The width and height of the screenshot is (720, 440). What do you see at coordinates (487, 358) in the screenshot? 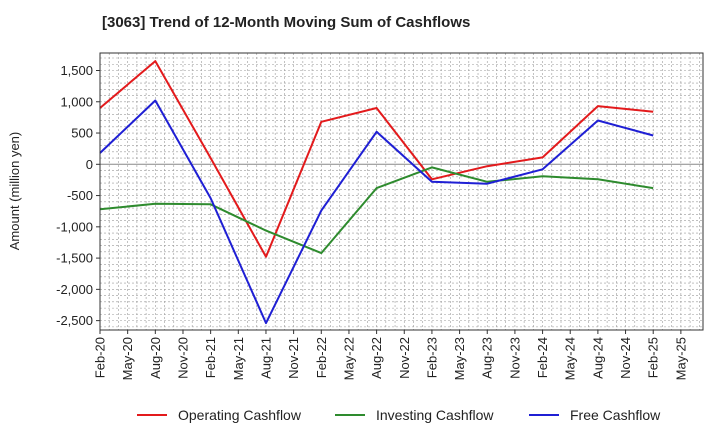
I see `x-tick-label: Aug-23` at bounding box center [487, 358].